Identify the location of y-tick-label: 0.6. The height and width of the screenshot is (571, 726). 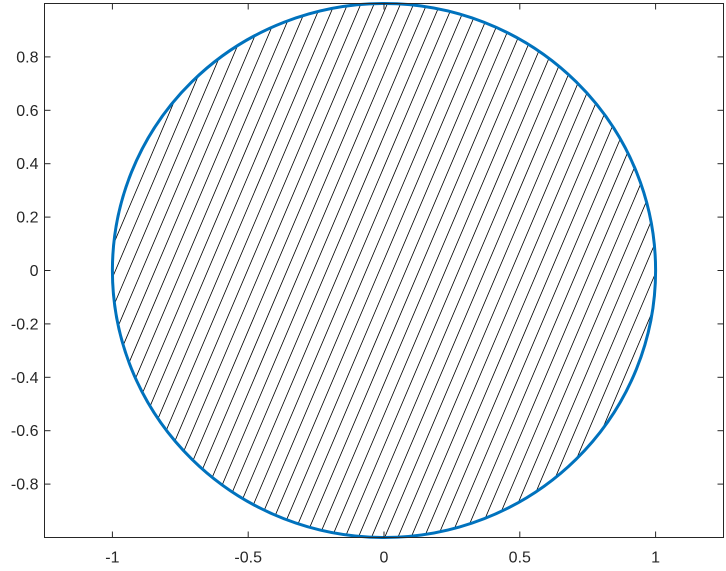
(27, 111).